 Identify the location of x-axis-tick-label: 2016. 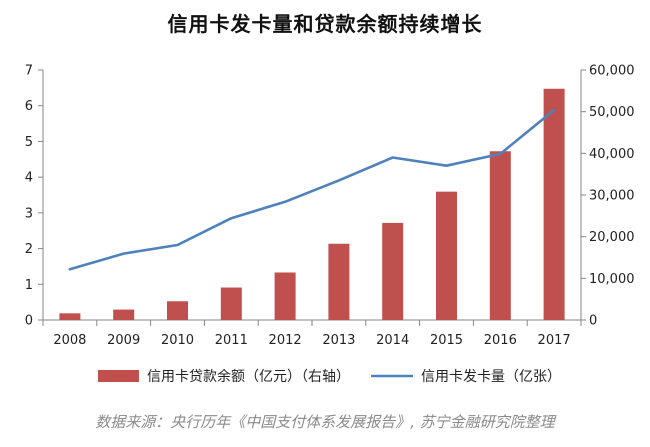
(500, 340).